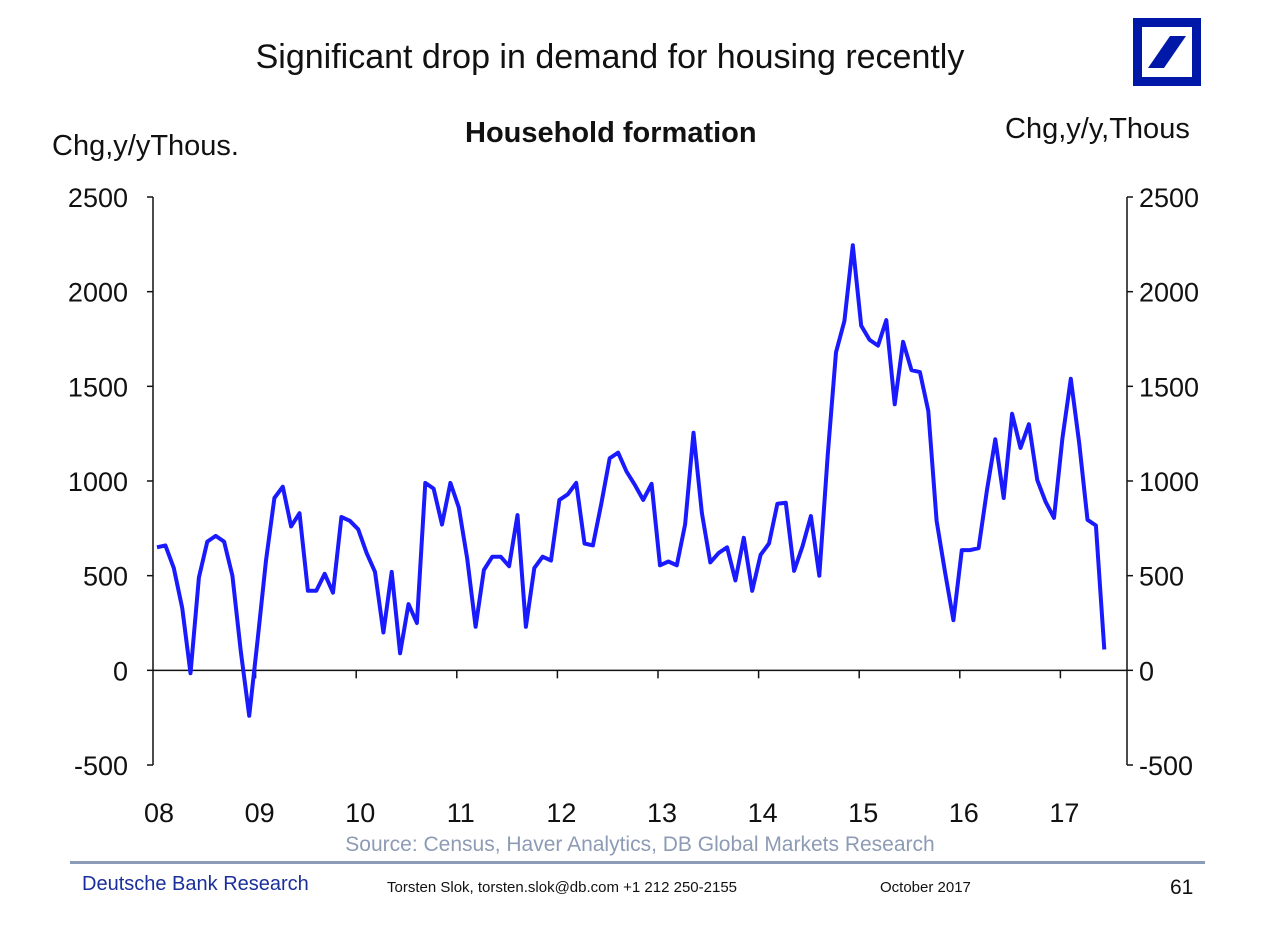  Describe the element at coordinates (1161, 577) in the screenshot. I see `y-tick-label-right: 500` at that location.